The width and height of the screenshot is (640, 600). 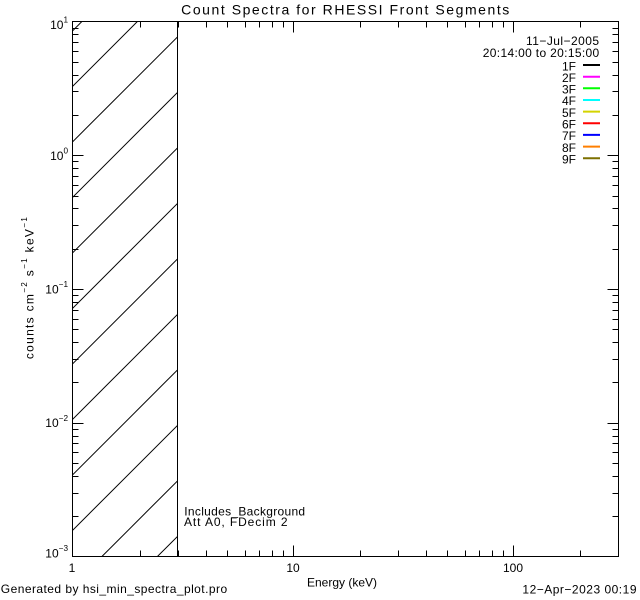 What do you see at coordinates (569, 101) in the screenshot?
I see `svg-text: 4F` at bounding box center [569, 101].